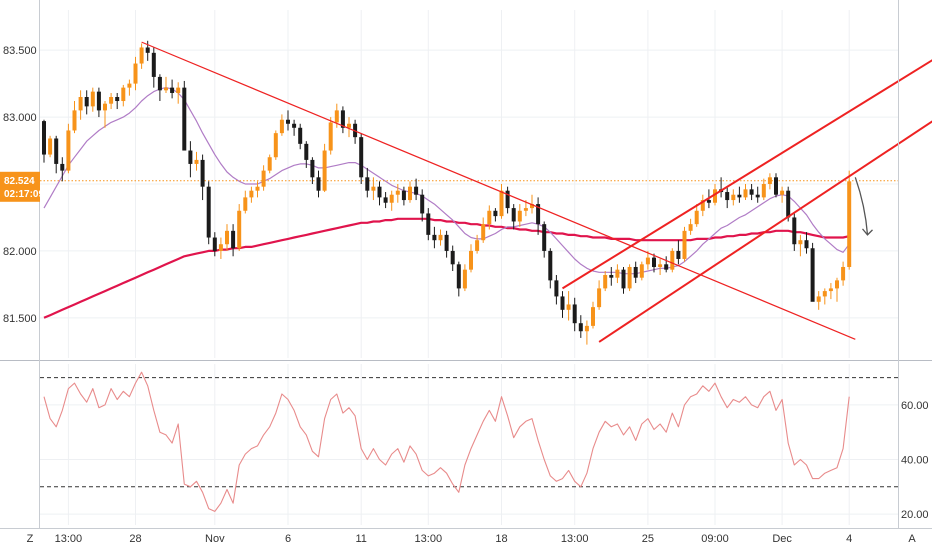 The image size is (932, 550). I want to click on bar-countdown-label: 02:17:09, so click(24, 194).